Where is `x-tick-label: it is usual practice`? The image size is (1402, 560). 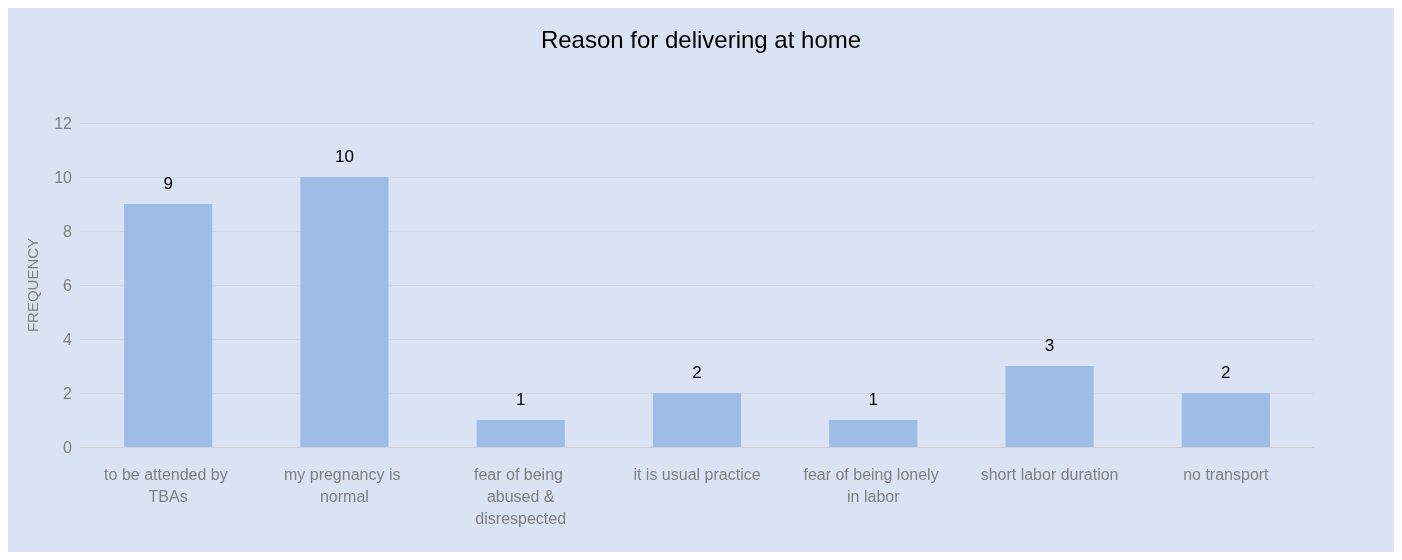 x-tick-label: it is usual practice is located at coordinates (697, 474).